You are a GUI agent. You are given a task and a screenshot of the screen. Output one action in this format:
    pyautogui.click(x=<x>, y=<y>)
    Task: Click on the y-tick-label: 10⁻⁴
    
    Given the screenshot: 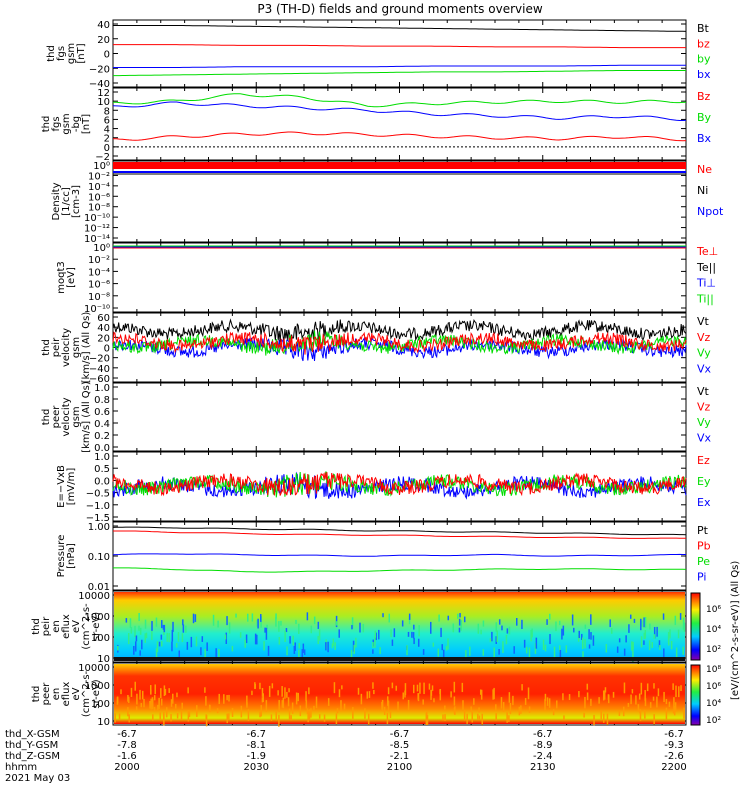 What is the action you would take?
    pyautogui.click(x=99, y=187)
    